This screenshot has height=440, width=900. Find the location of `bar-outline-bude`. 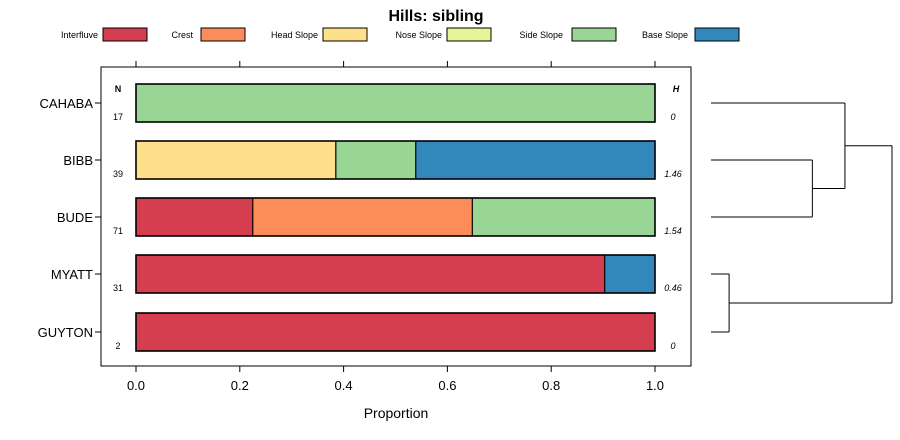

bar-outline-bude is located at coordinates (395, 217).